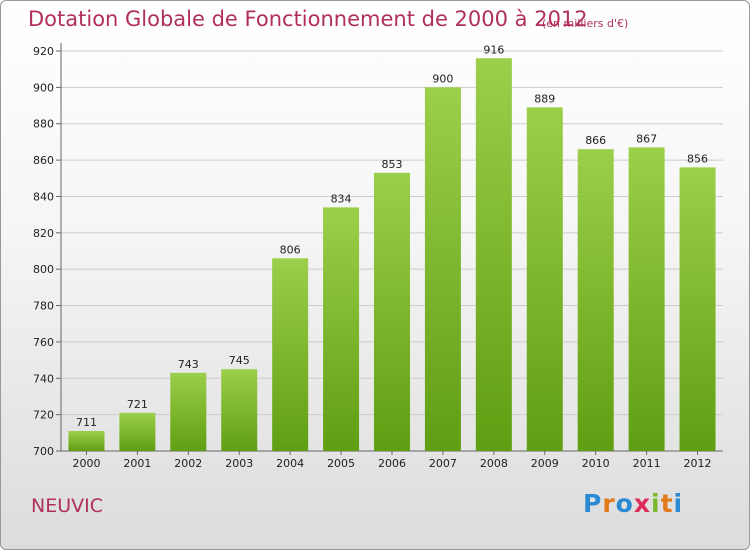  Describe the element at coordinates (43, 269) in the screenshot. I see `y-tick-label: 800` at that location.